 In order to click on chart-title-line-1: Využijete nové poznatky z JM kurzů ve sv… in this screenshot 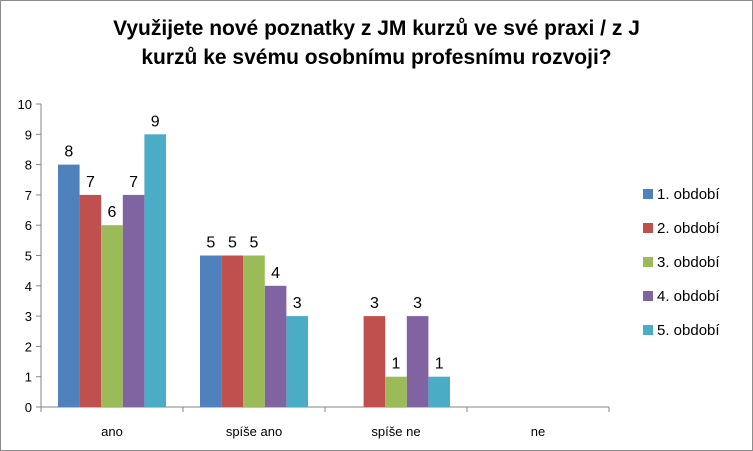, I will do `click(376, 28)`.